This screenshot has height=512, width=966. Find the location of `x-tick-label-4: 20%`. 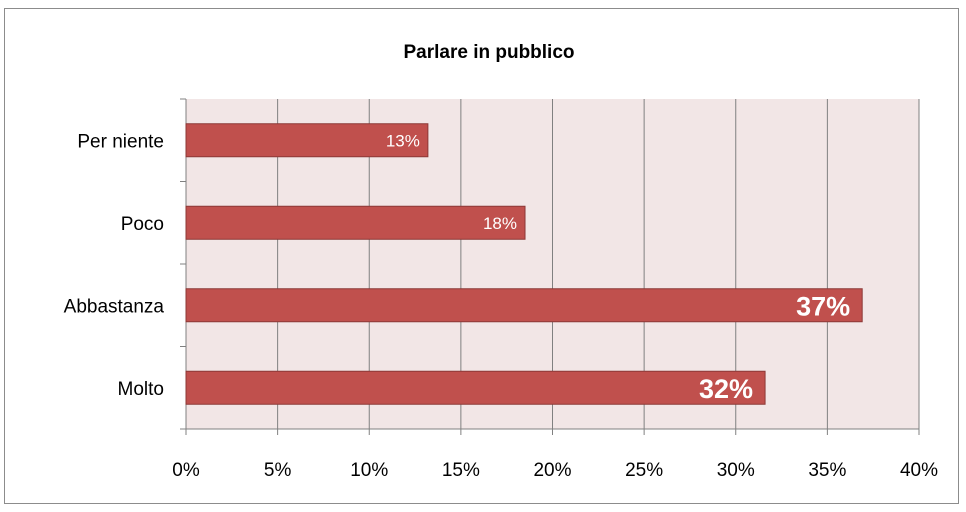

x-tick-label-4: 20% is located at coordinates (552, 470).